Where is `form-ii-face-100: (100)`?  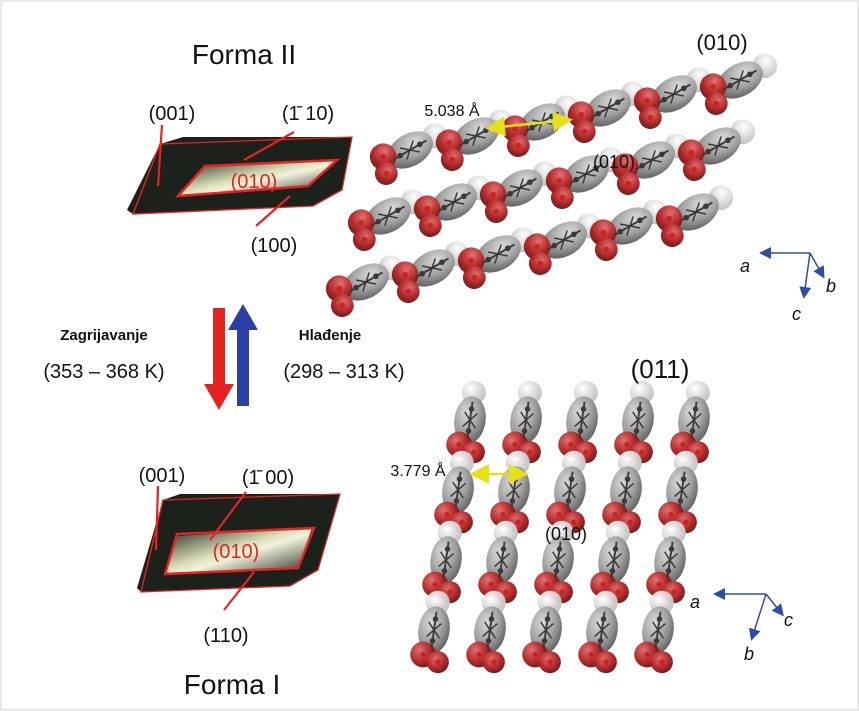 form-ii-face-100: (100) is located at coordinates (274, 246).